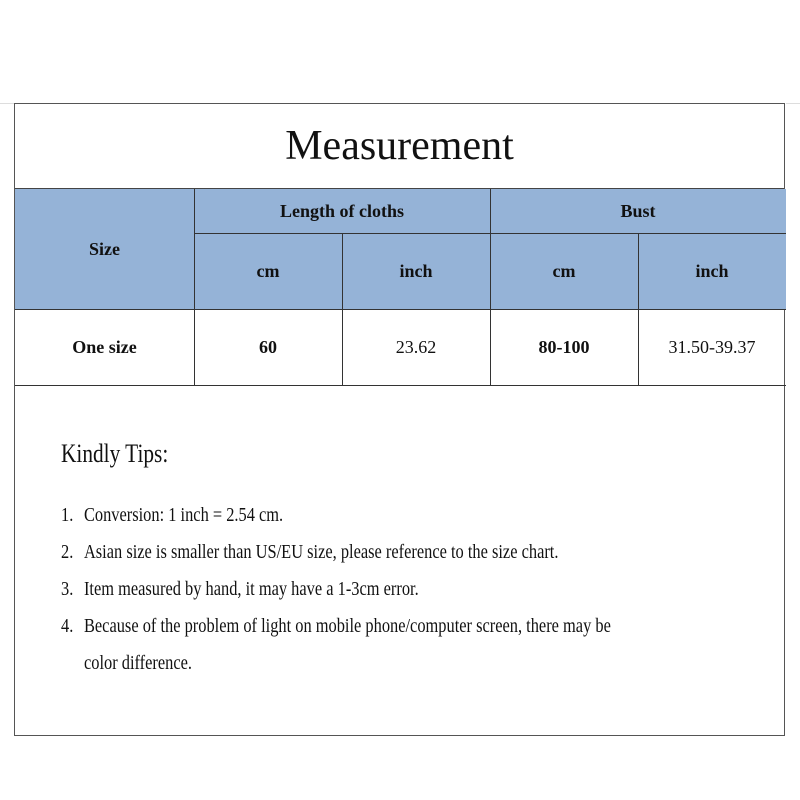  What do you see at coordinates (712, 346) in the screenshot?
I see `table-cell: 31.50-39.37` at bounding box center [712, 346].